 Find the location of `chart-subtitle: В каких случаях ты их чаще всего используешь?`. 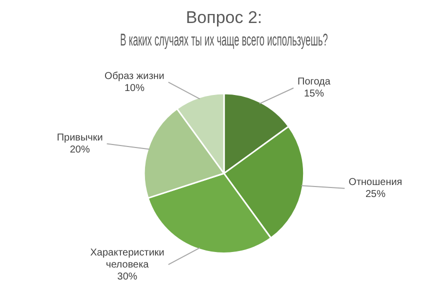

chart-subtitle: В каких случаях ты их чаще всего используешь? is located at coordinates (224, 40).